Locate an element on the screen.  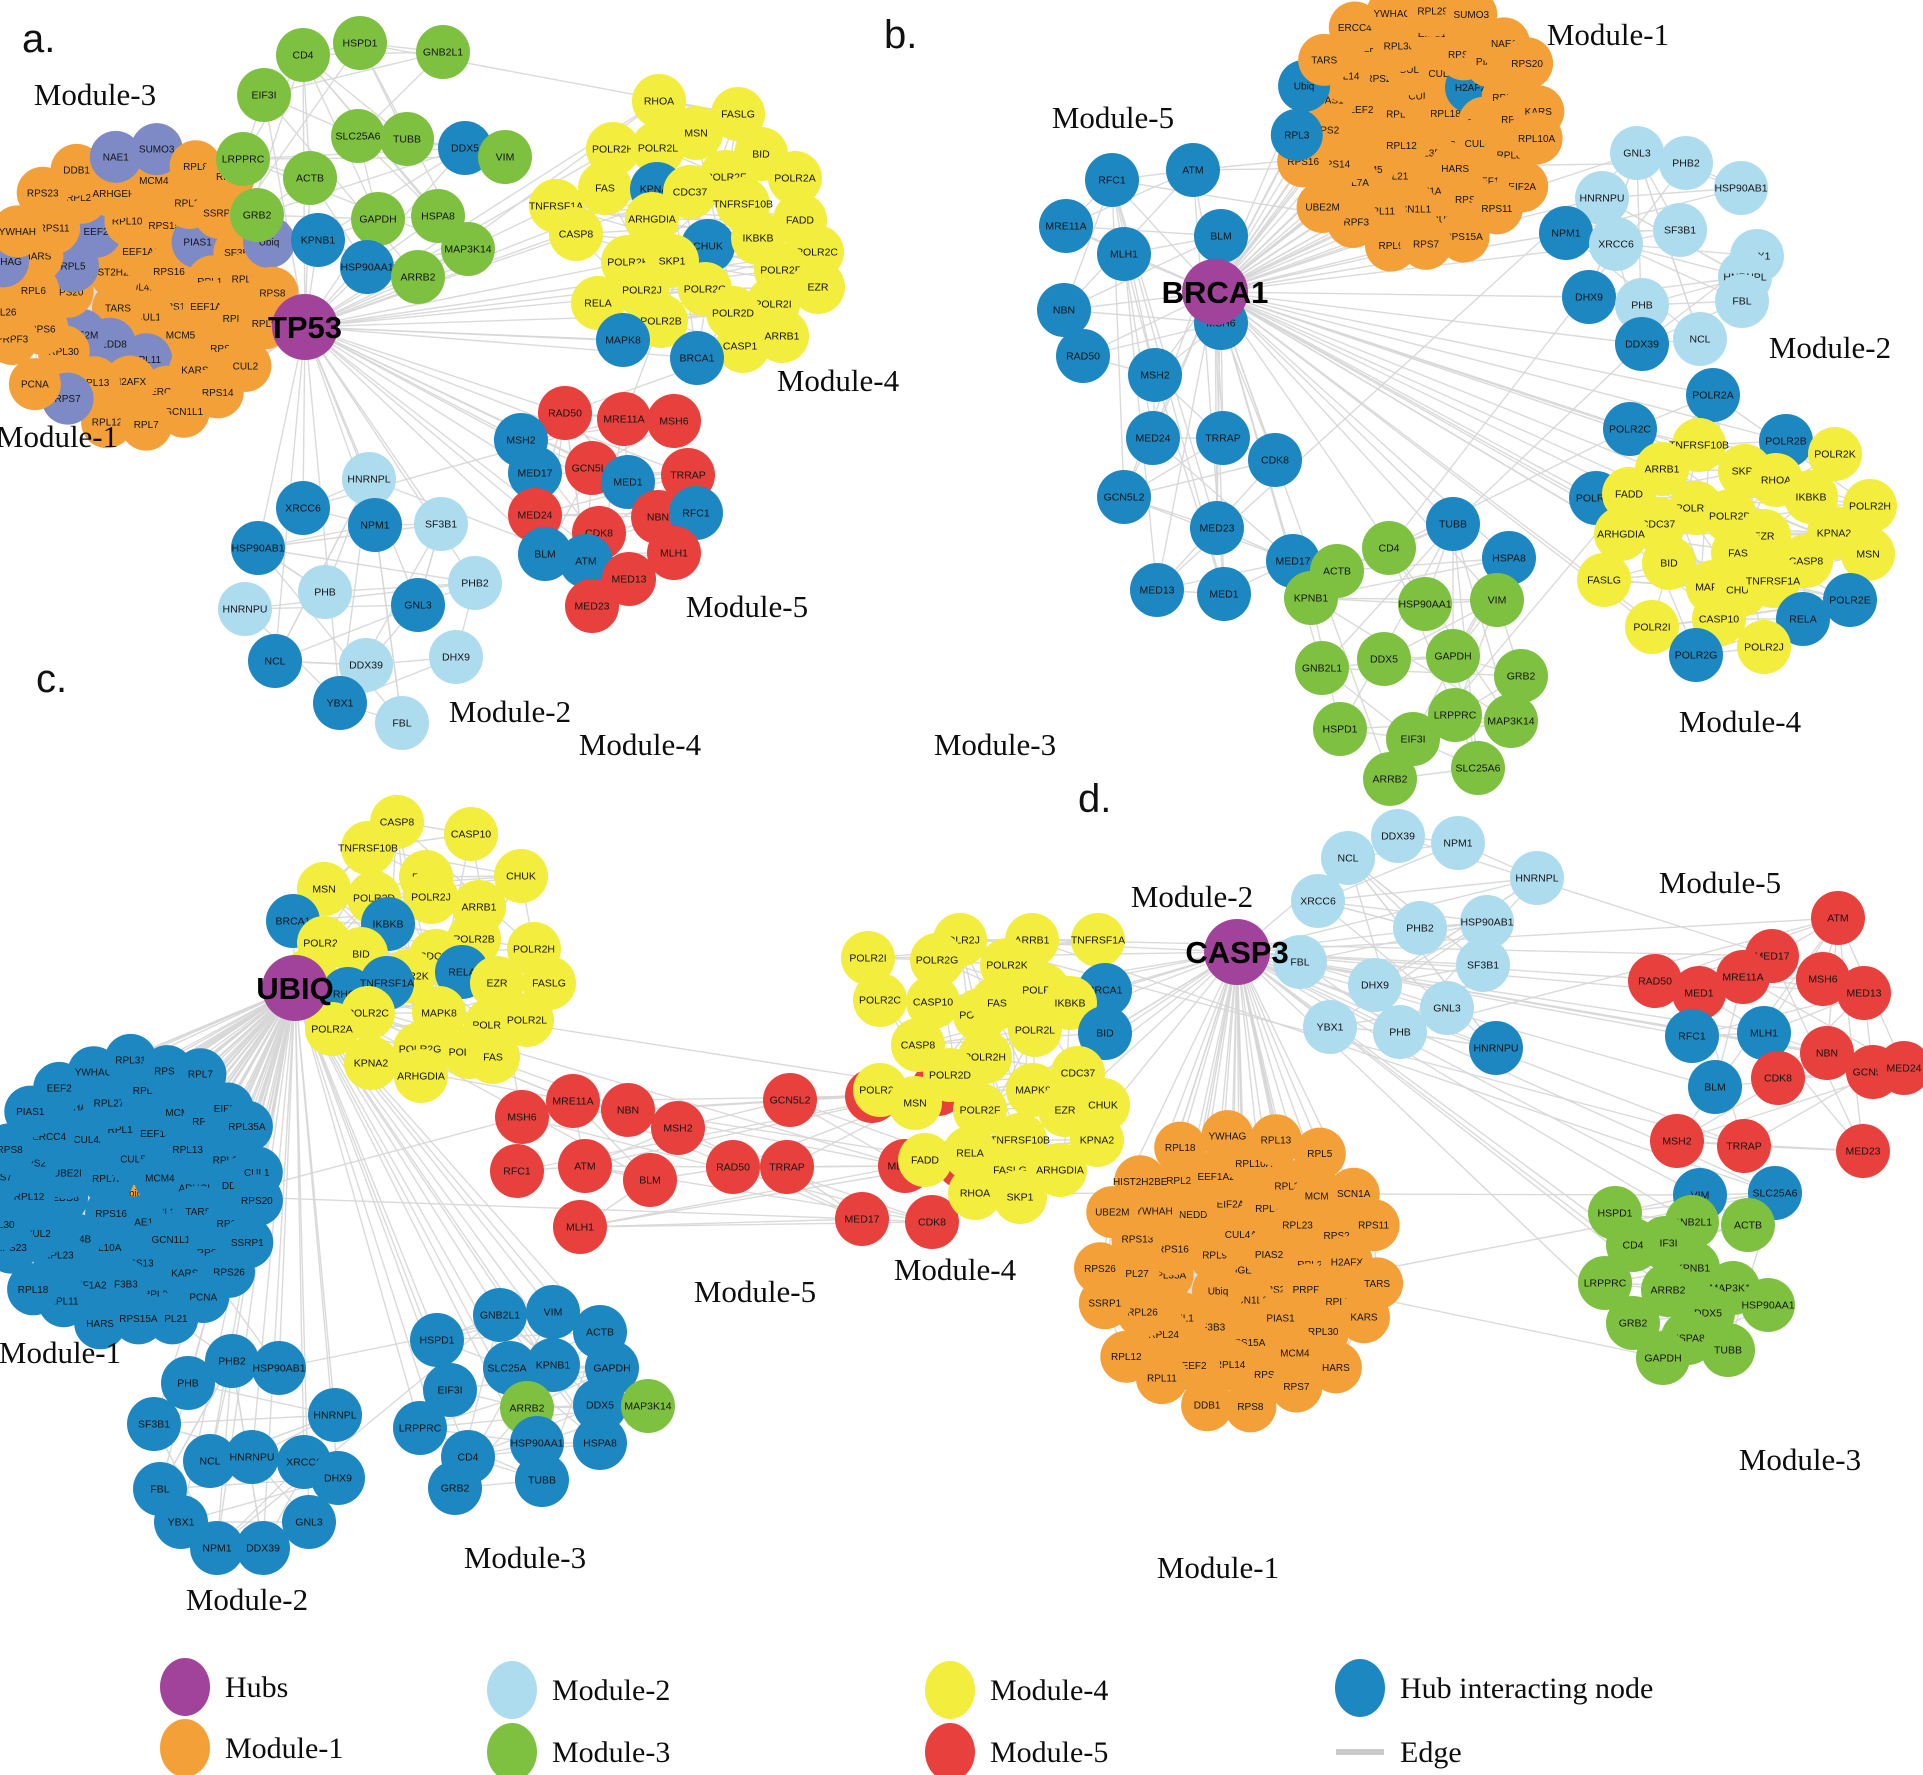
node-label: RPL31 is located at coordinates (130, 1060).